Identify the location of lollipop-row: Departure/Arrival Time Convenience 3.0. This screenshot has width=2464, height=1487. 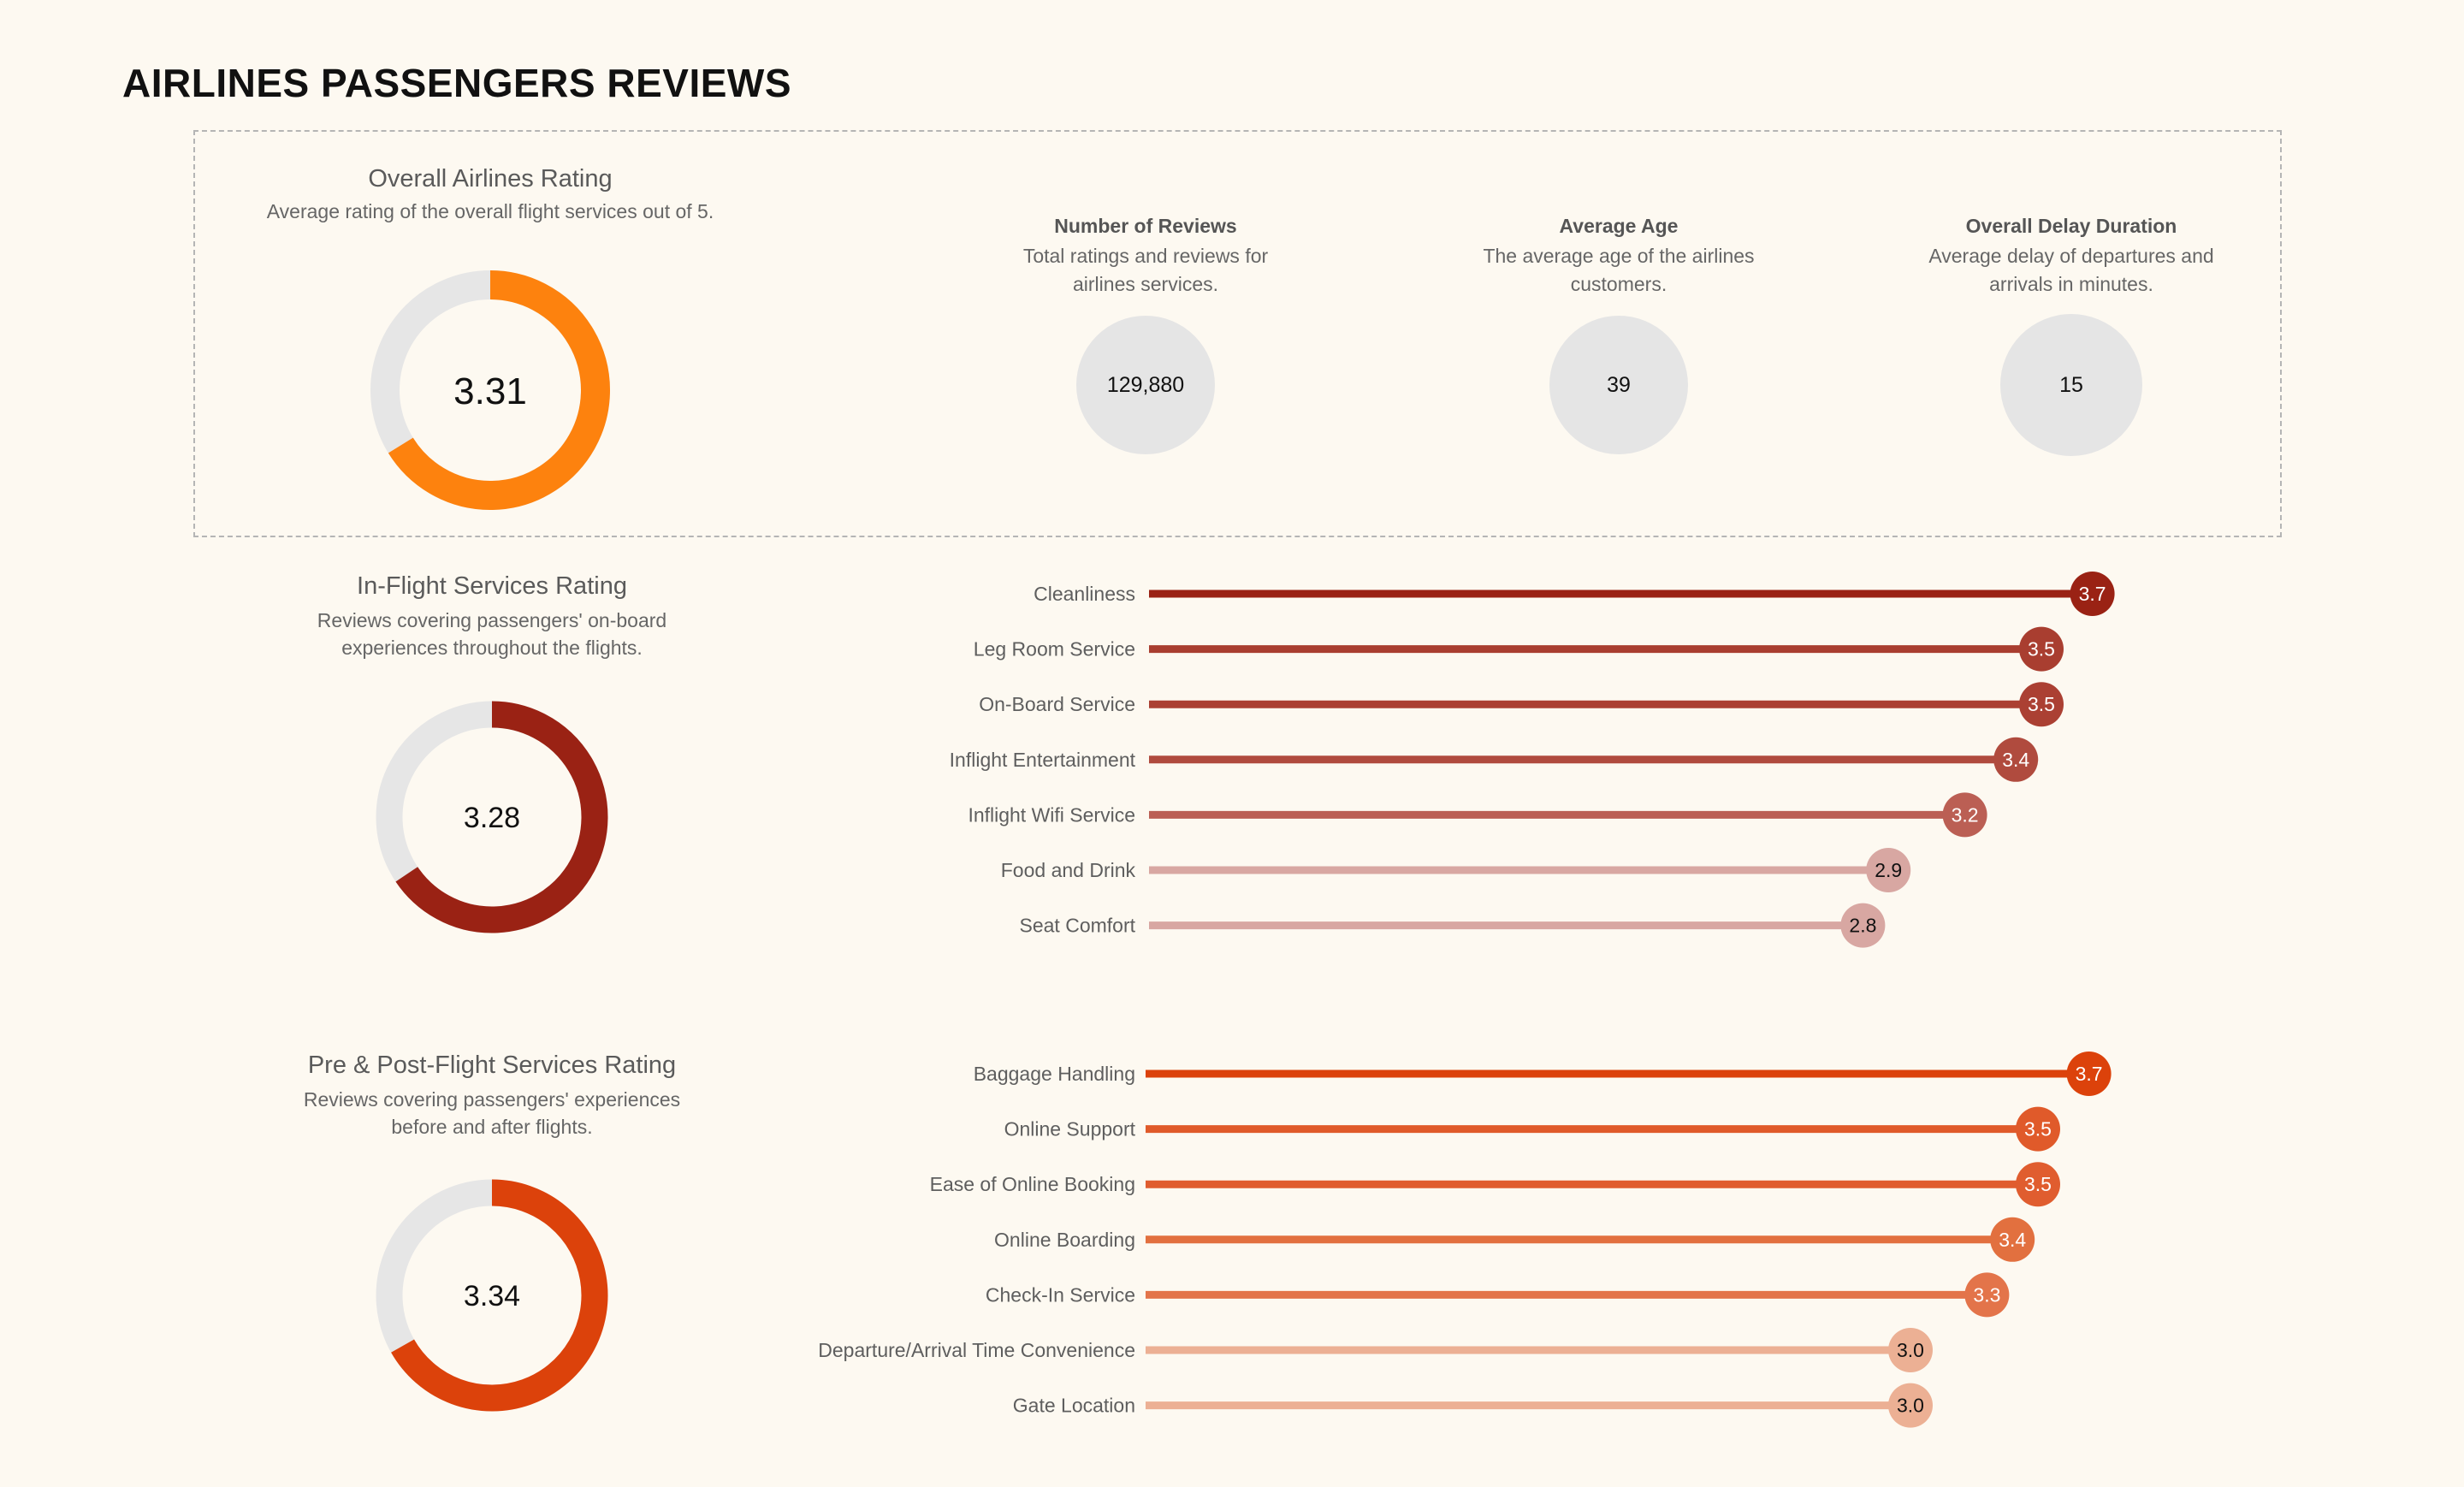
(1375, 1350).